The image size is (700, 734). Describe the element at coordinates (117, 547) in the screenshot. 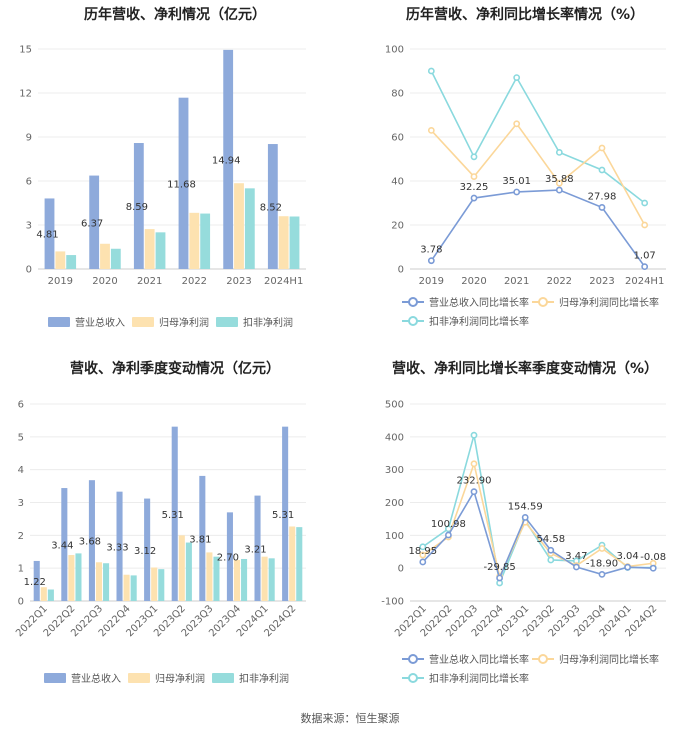

I see `quarter-bar-data-label: 3.33` at that location.